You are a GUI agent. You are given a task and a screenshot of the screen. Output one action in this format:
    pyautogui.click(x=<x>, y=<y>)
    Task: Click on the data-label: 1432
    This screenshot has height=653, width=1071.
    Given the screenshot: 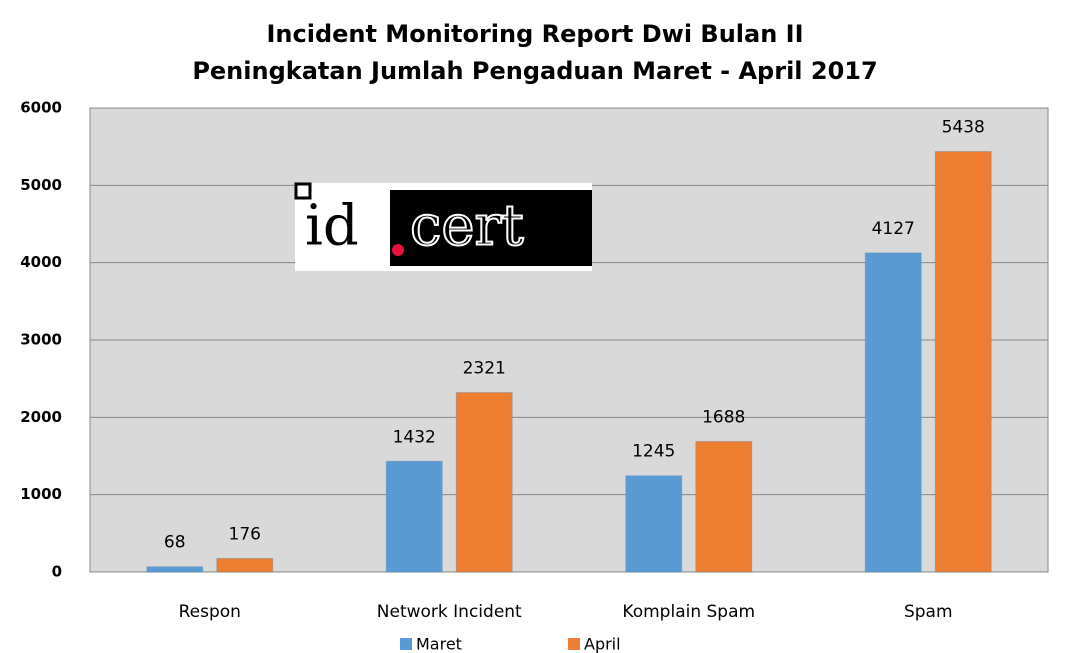 What is the action you would take?
    pyautogui.click(x=414, y=437)
    